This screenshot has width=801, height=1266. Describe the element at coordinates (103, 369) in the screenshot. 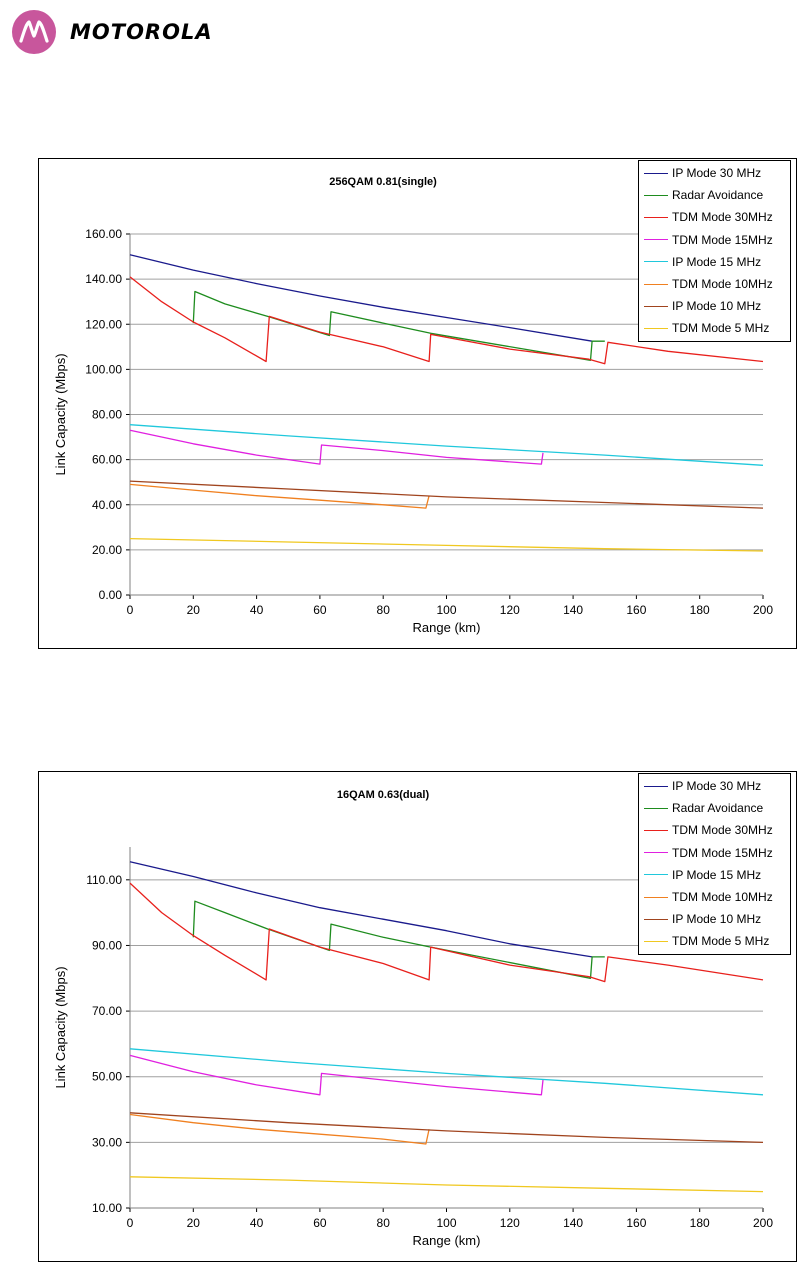

I see `y-tick-label: 100.00` at that location.